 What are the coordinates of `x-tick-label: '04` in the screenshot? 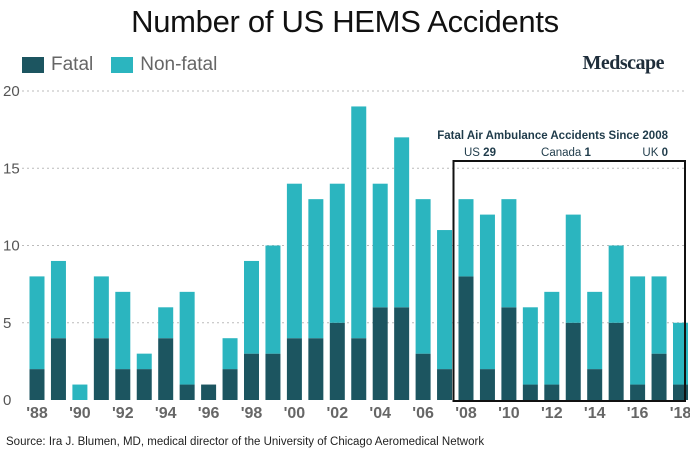 It's located at (380, 413).